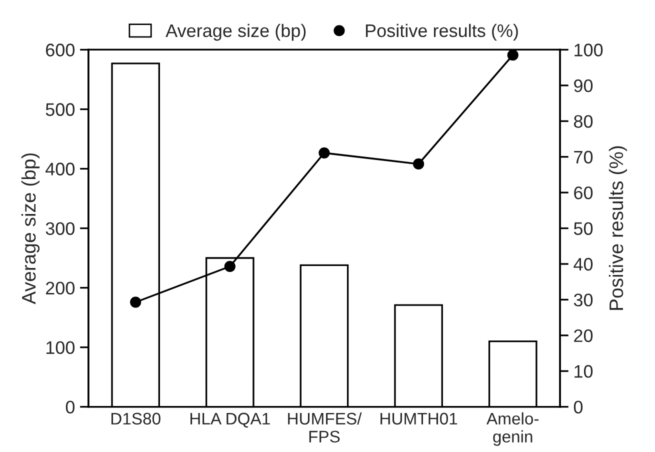  What do you see at coordinates (60, 347) in the screenshot?
I see `y-tick-label: 100` at bounding box center [60, 347].